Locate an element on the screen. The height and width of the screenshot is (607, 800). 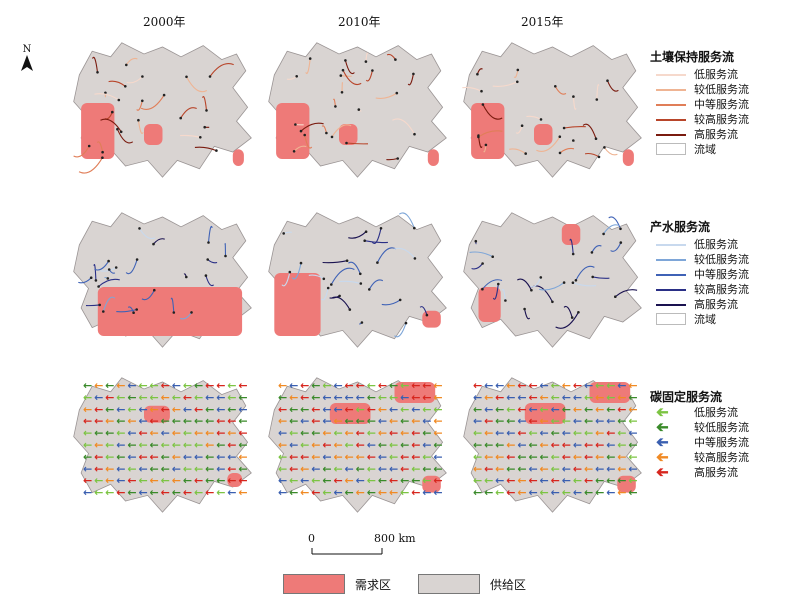
soil-legend-label: 高服务流 is located at coordinates (716, 134).